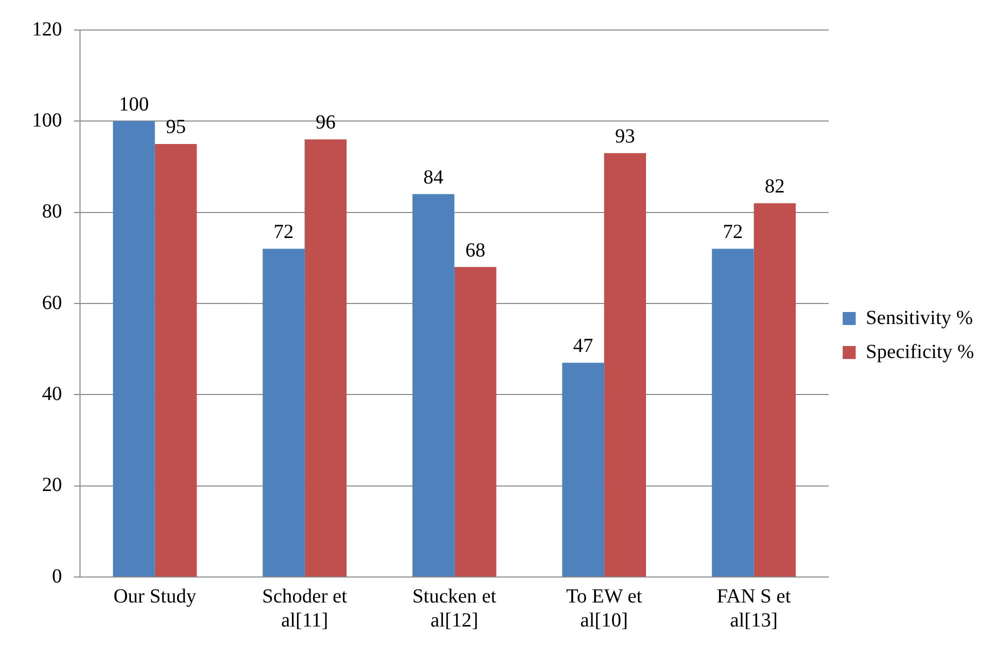 This screenshot has height=651, width=994. What do you see at coordinates (454, 608) in the screenshot?
I see `x-tick-label: Stucken et al[12]` at bounding box center [454, 608].